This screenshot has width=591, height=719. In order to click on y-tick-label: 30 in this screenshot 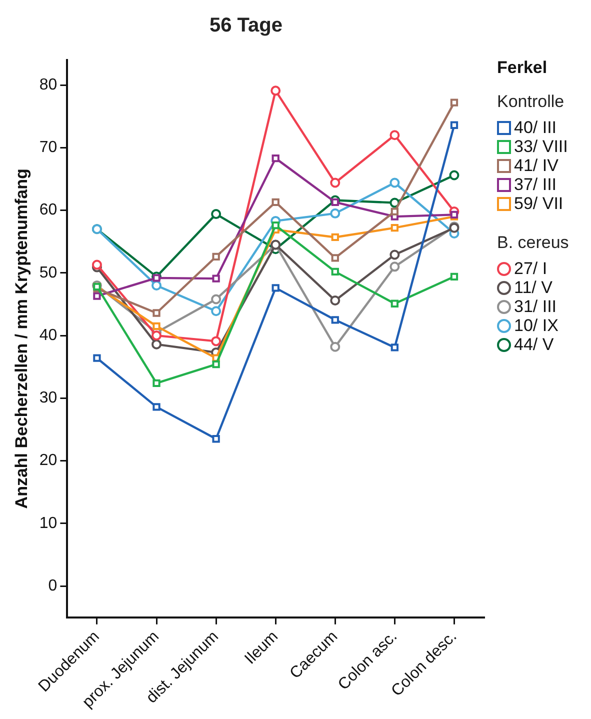, I will do `click(48, 398)`.